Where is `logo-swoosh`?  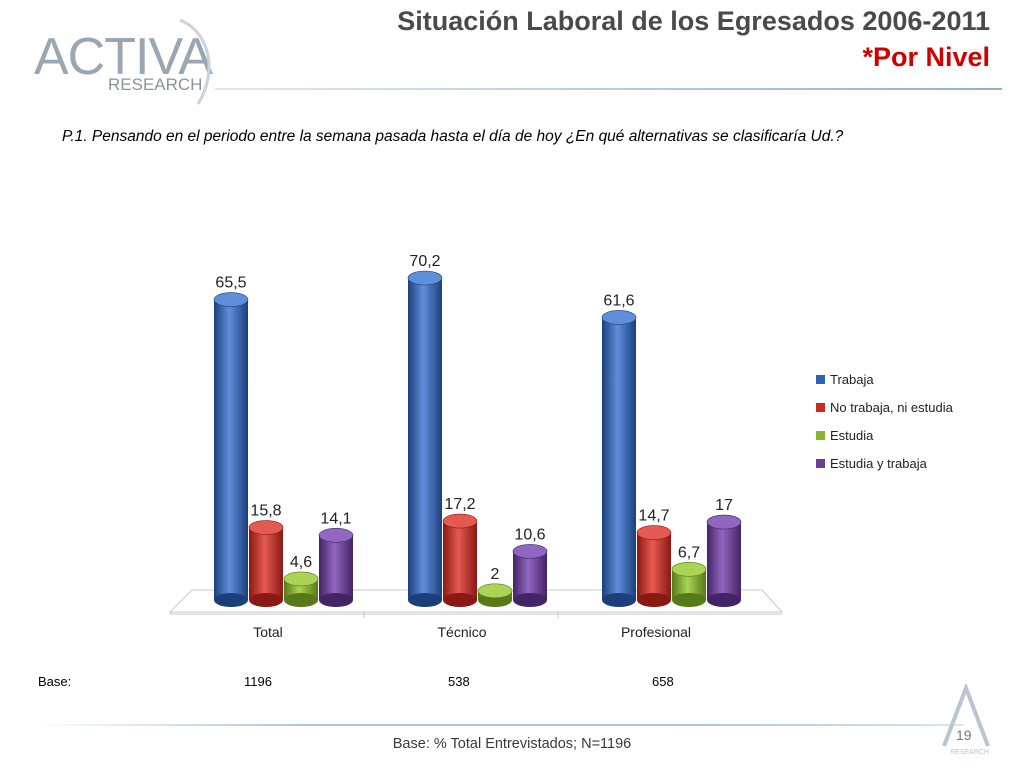
logo-swoosh is located at coordinates (195, 61).